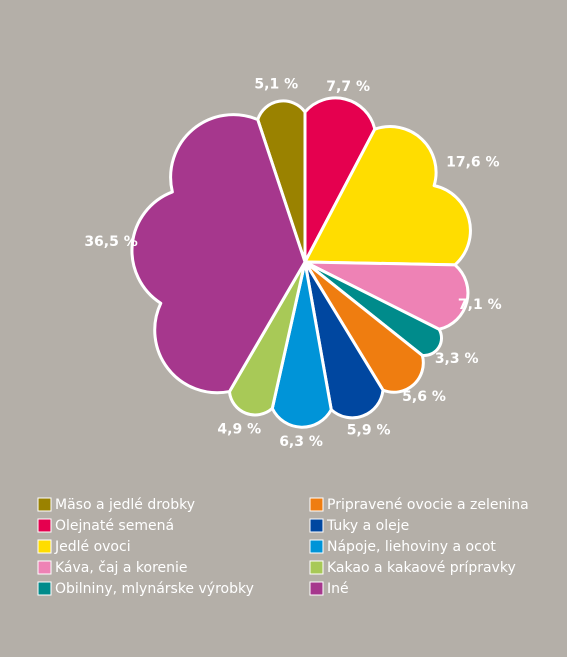 The width and height of the screenshot is (567, 657). I want to click on legend-label: Olejnaté semená, so click(114, 526).